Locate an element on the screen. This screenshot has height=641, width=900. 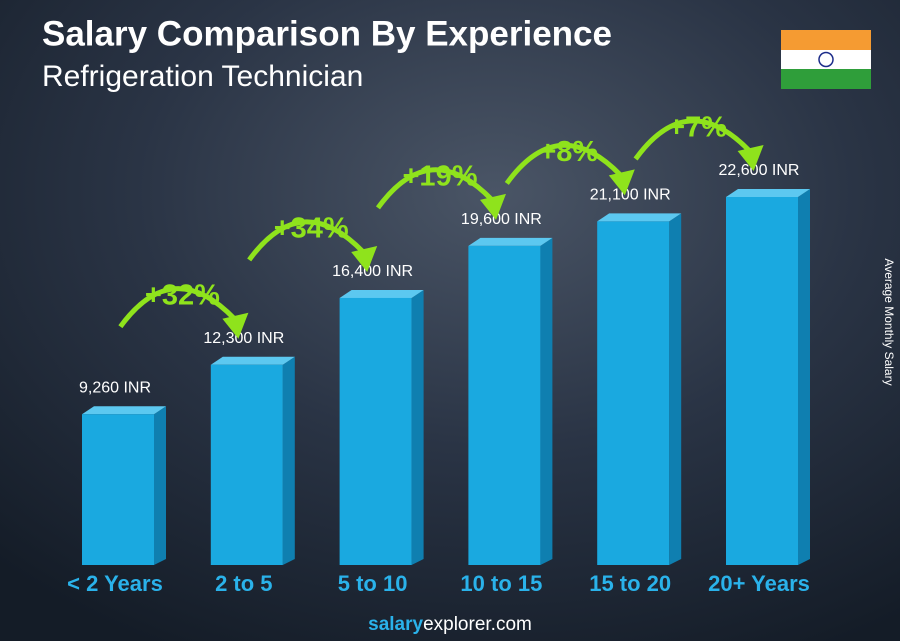
value-label: 16,400 INR is located at coordinates (372, 271).